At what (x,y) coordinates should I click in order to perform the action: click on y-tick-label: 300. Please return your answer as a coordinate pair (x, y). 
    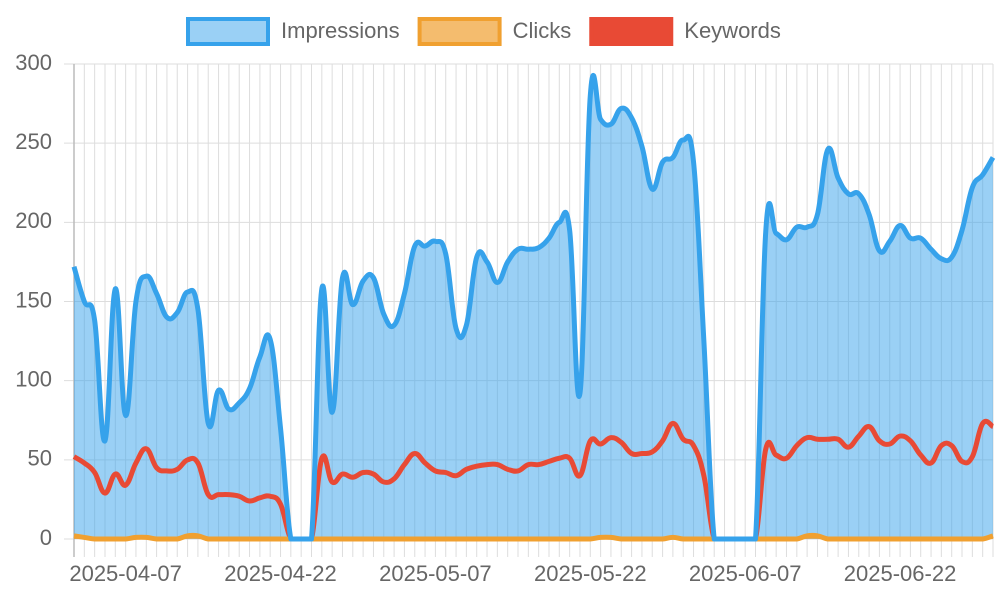
    Looking at the image, I should click on (33, 62).